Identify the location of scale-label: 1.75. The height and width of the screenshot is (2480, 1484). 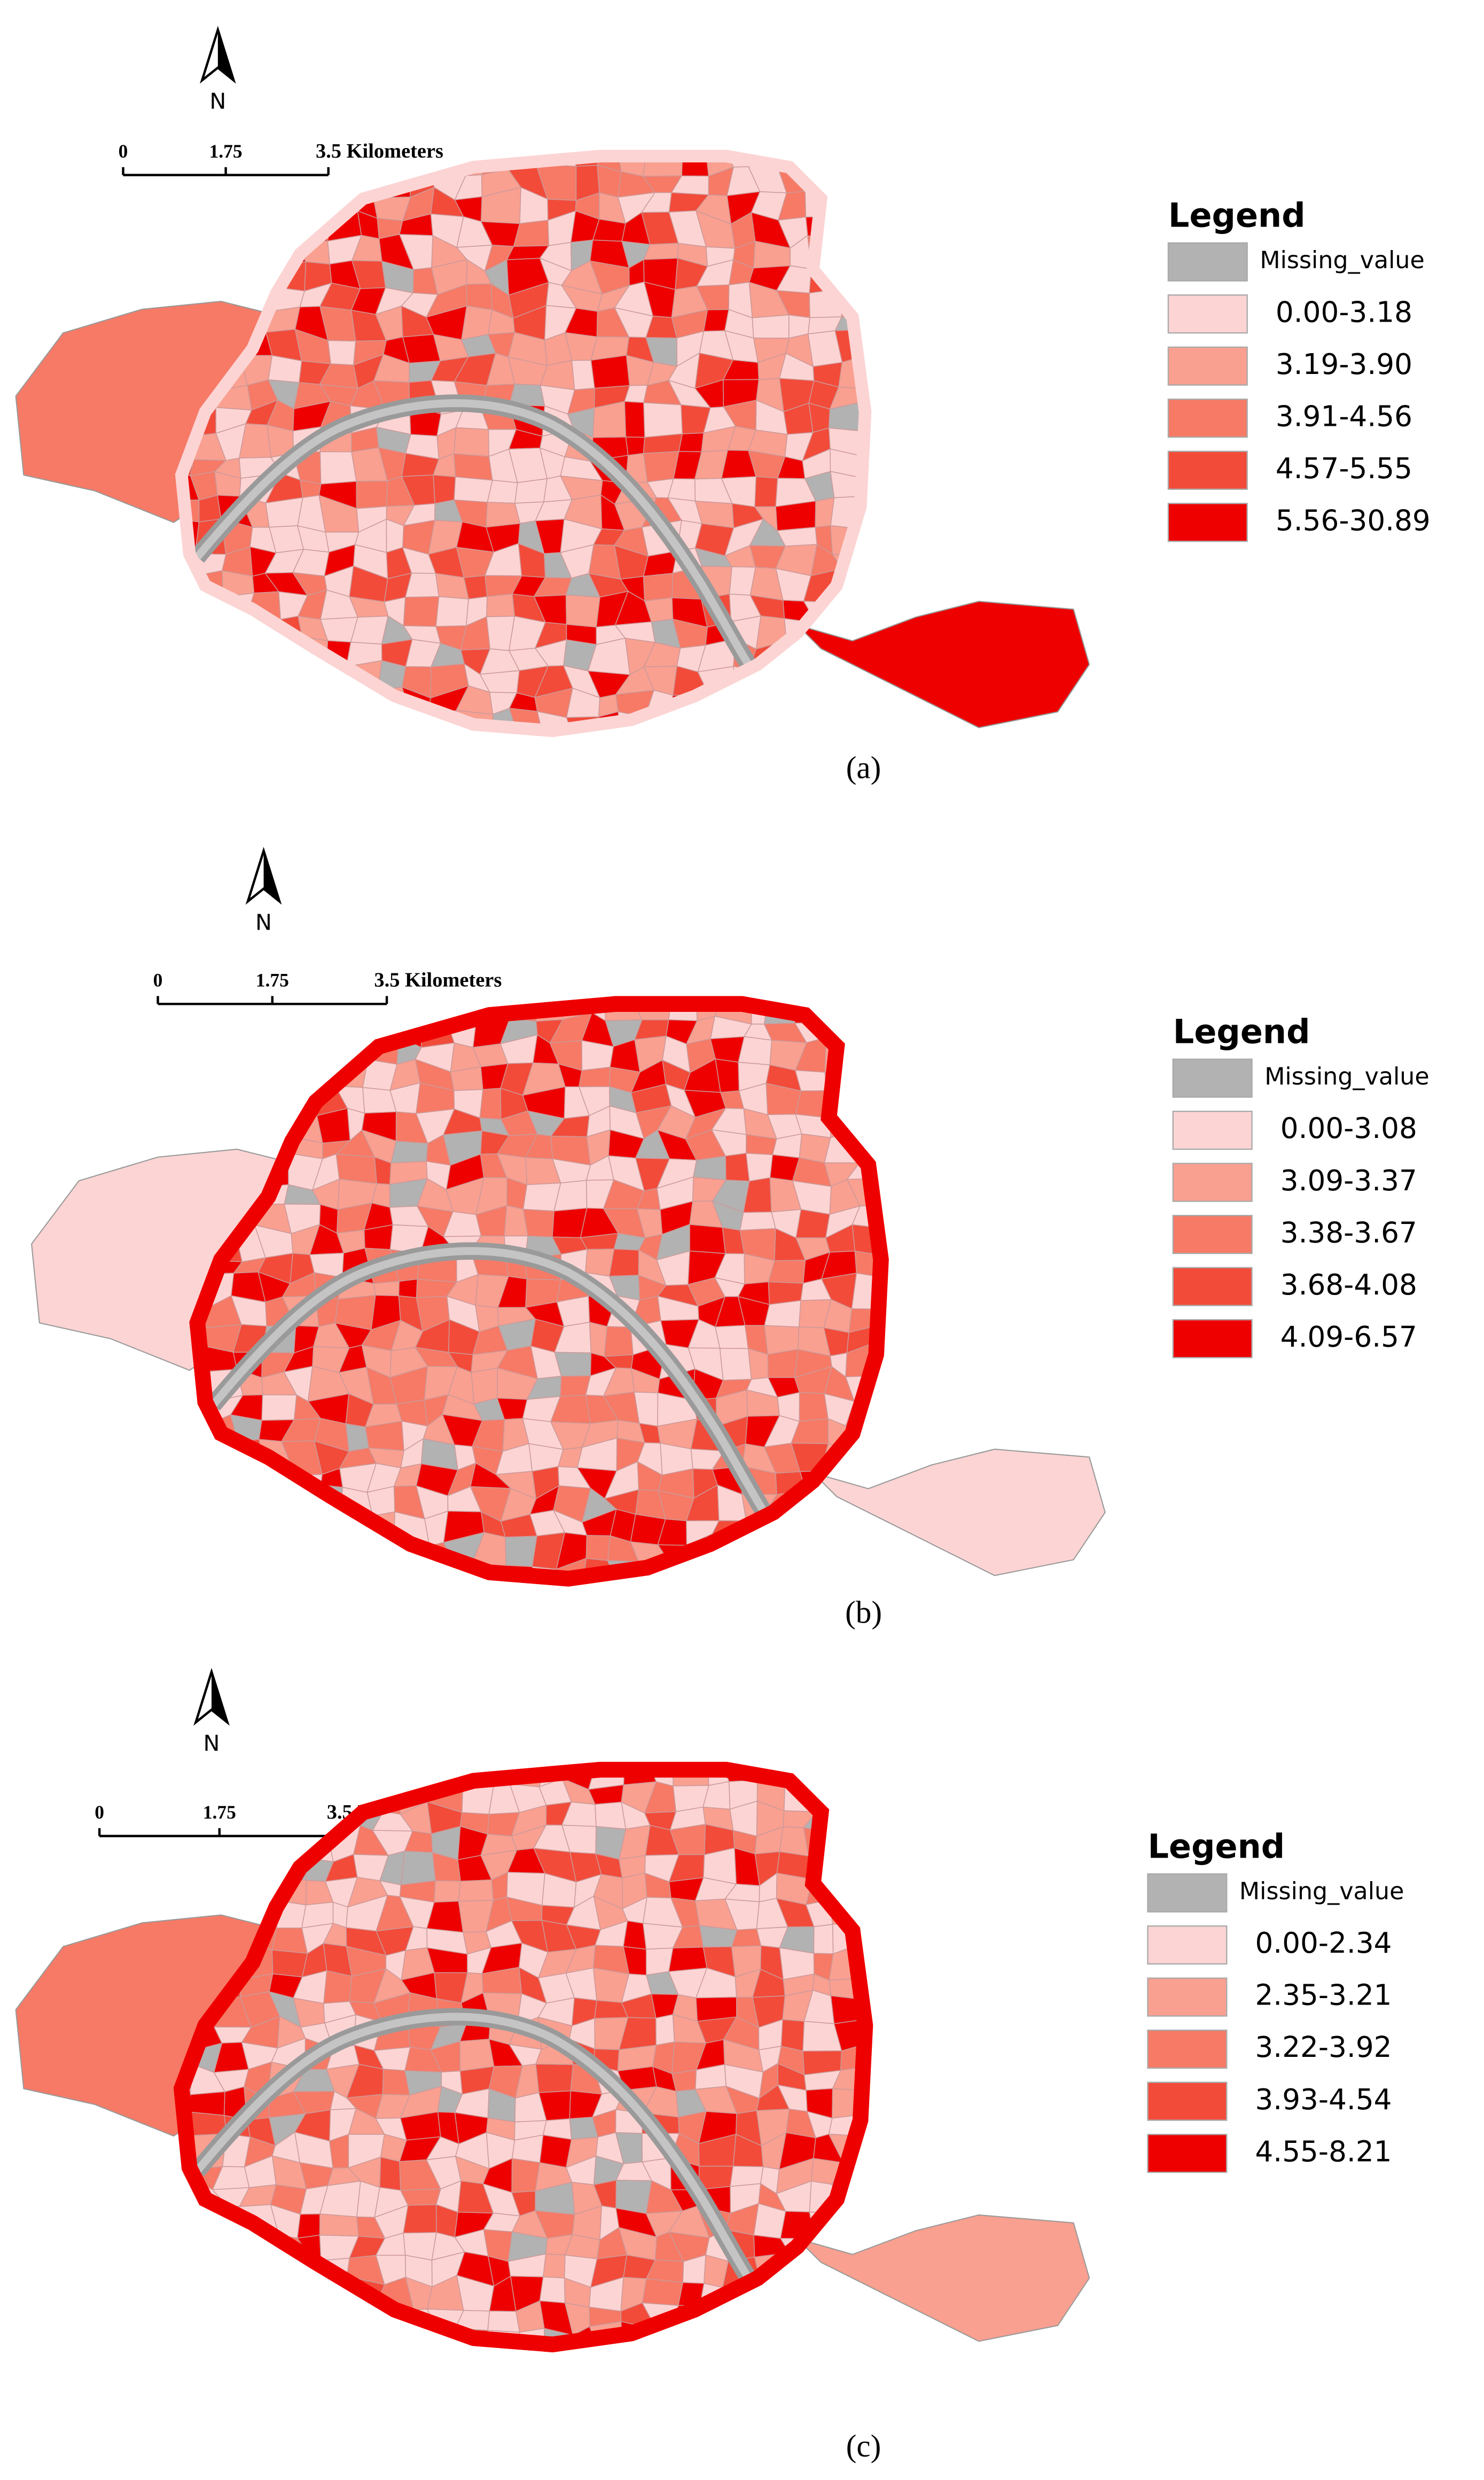
(226, 151).